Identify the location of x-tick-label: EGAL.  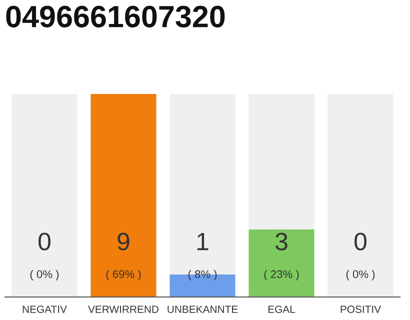
(282, 309).